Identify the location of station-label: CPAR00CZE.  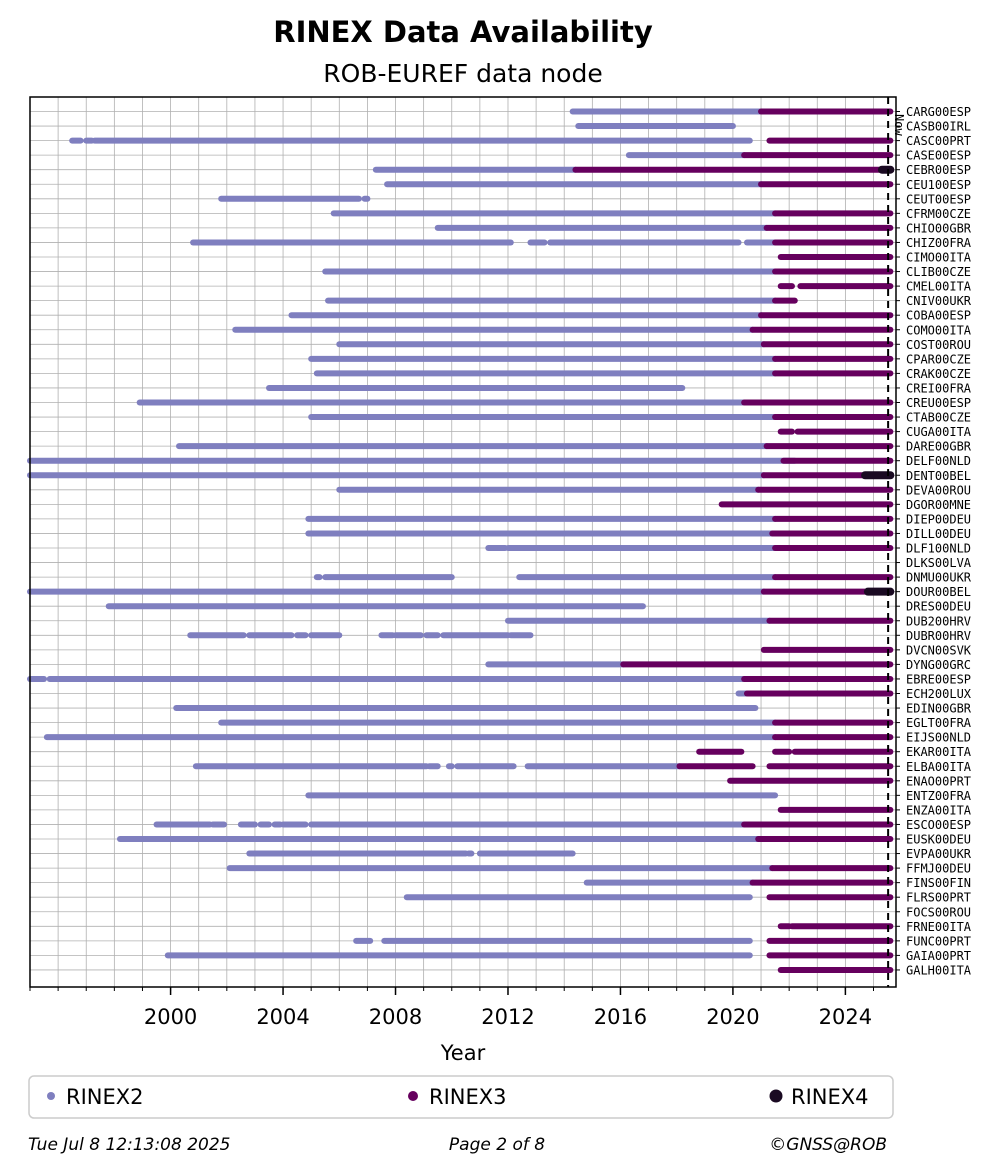
(938, 359).